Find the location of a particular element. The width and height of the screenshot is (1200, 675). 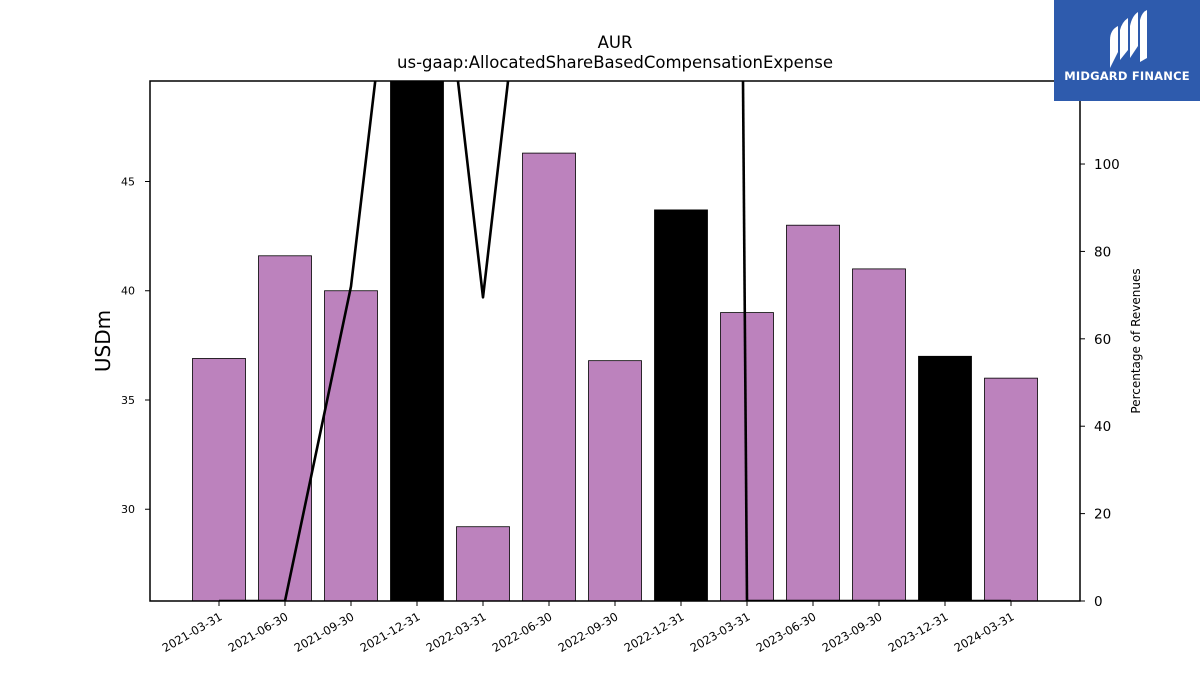

y-tick-label: 35 is located at coordinates (128, 400).